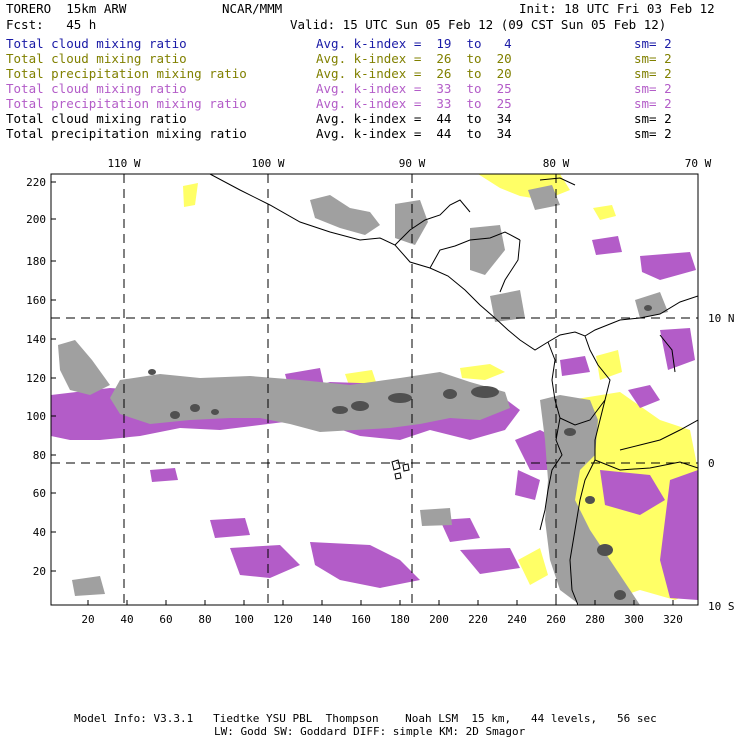 The image size is (740, 740). I want to click on y-tick-label: 120, so click(36, 378).